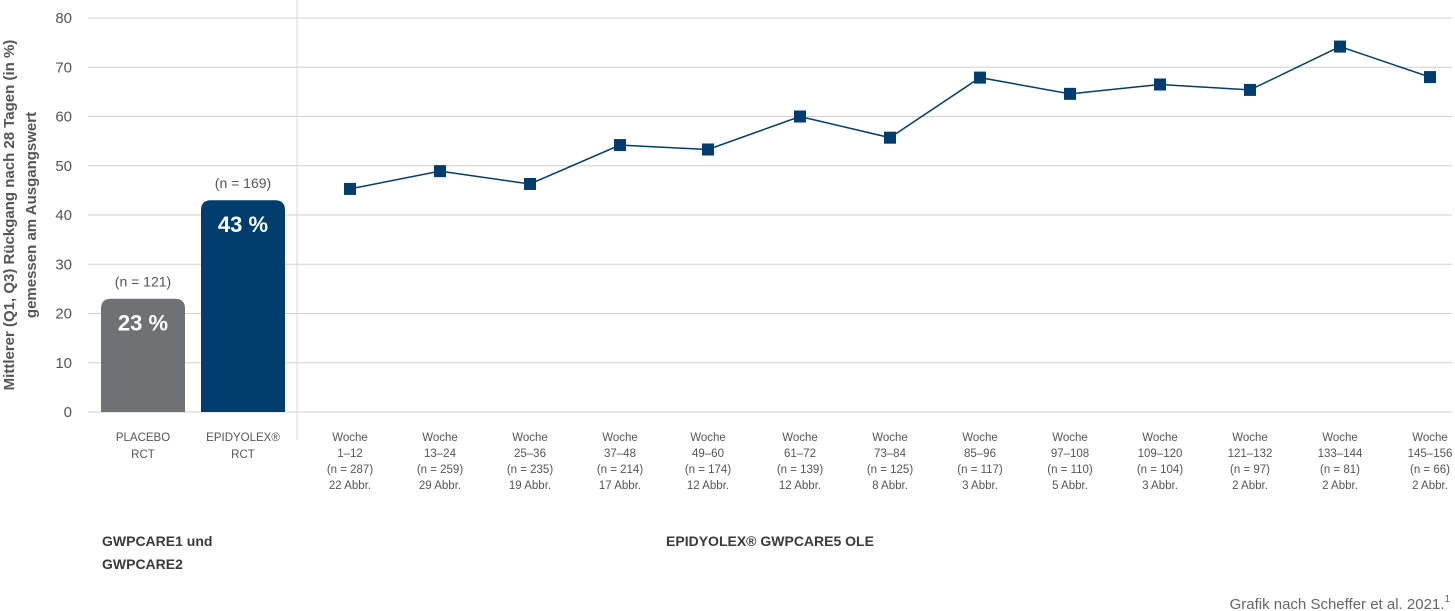 Image resolution: width=1455 pixels, height=611 pixels. I want to click on category-label: 85–96, so click(980, 454).